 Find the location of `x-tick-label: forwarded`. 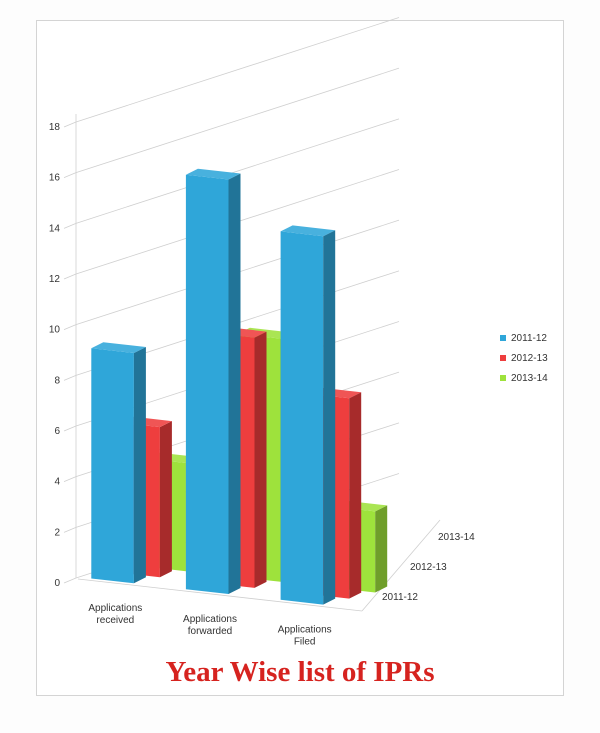

x-tick-label: forwarded is located at coordinates (210, 631).